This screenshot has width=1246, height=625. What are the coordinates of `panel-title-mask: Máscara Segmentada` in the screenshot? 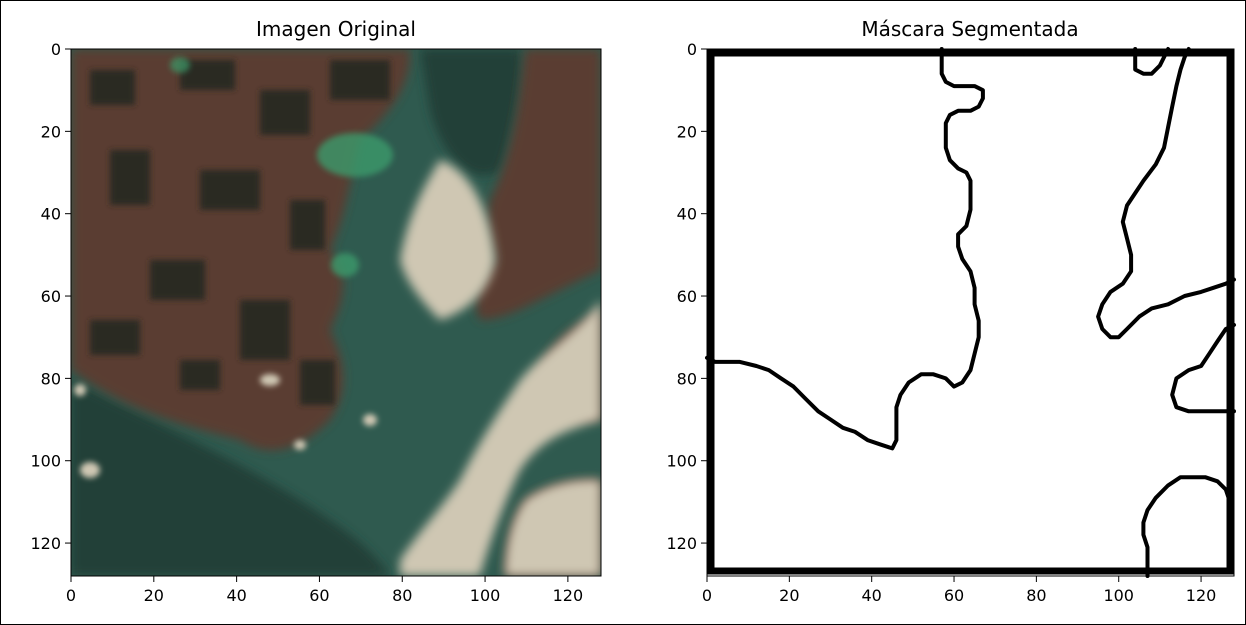 It's located at (969, 29).